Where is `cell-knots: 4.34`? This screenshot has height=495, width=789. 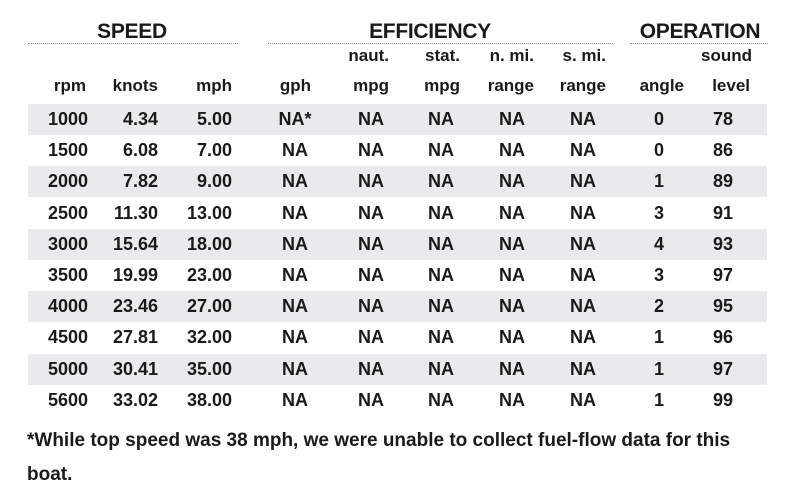 cell-knots: 4.34 is located at coordinates (140, 119).